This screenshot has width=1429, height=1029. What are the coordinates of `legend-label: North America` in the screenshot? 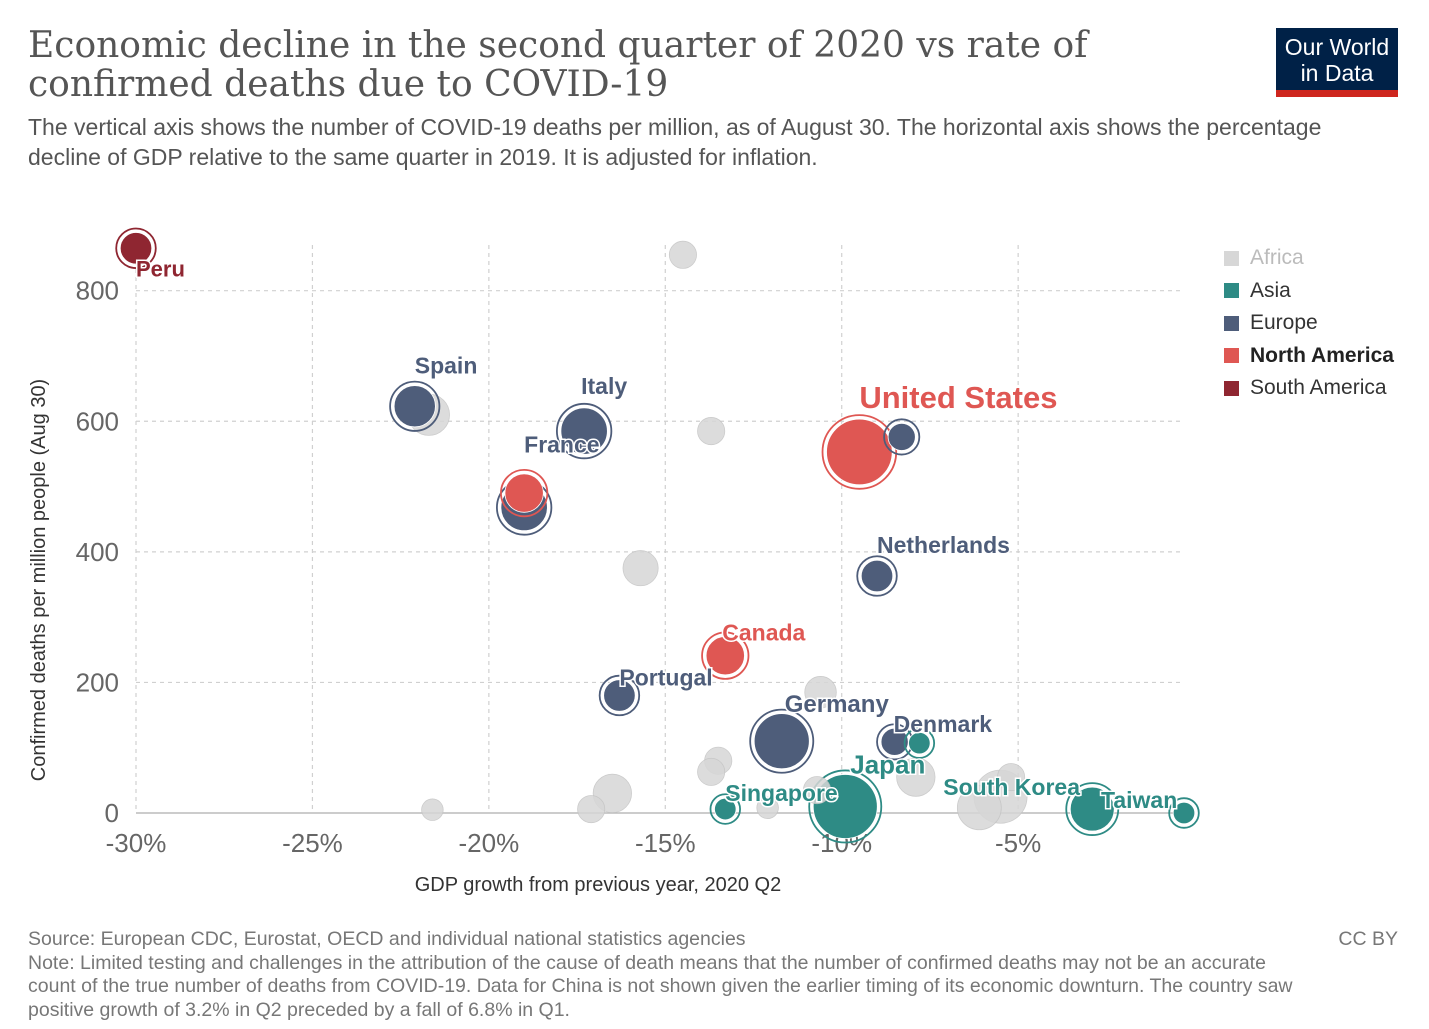 It's located at (1322, 355).